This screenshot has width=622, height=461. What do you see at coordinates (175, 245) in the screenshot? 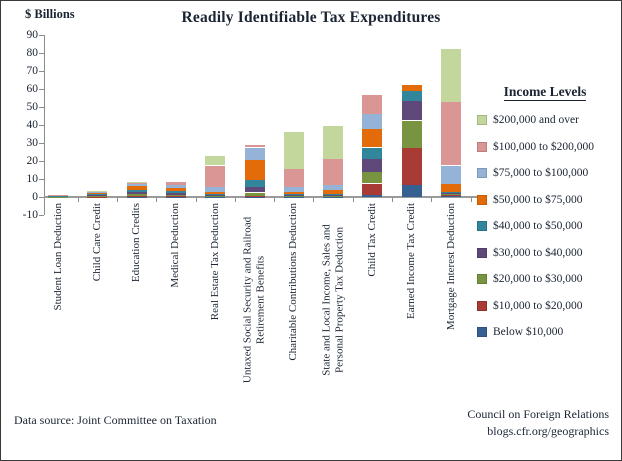
I see `x-axis-label-line: Medical Deduction` at bounding box center [175, 245].